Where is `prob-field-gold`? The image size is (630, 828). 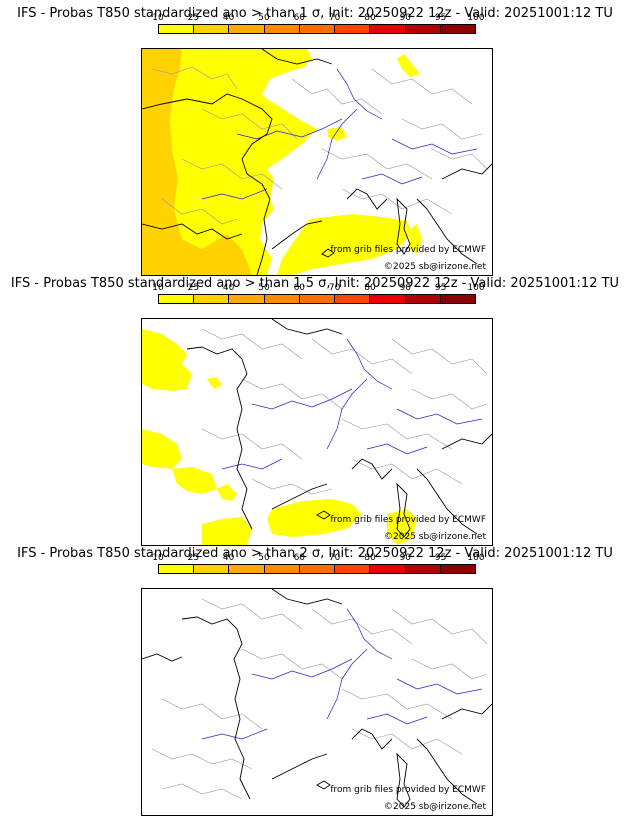
prob-field-gold is located at coordinates (197, 162).